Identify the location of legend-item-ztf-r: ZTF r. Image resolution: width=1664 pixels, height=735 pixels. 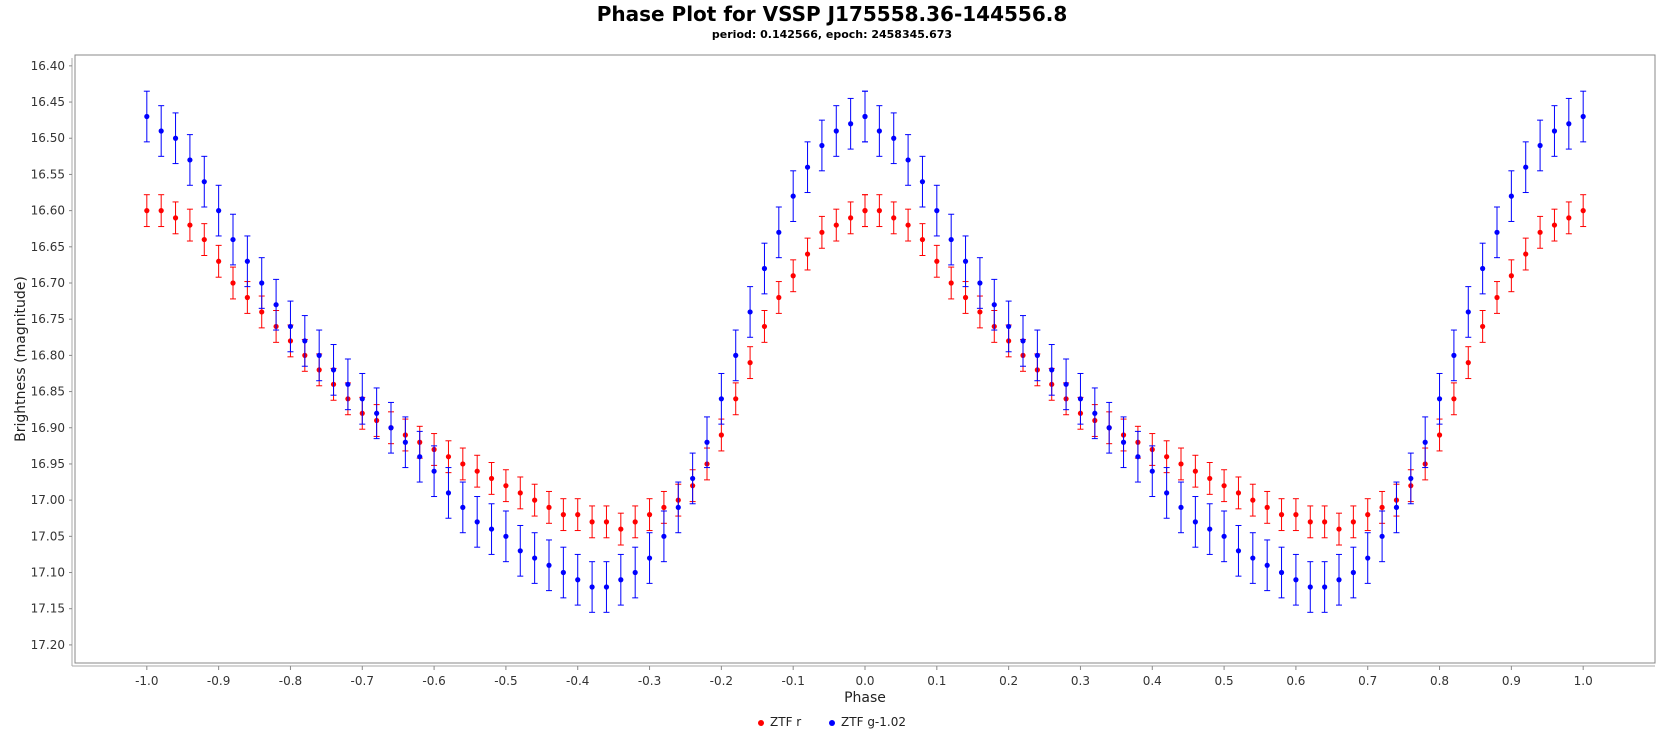
(779, 722).